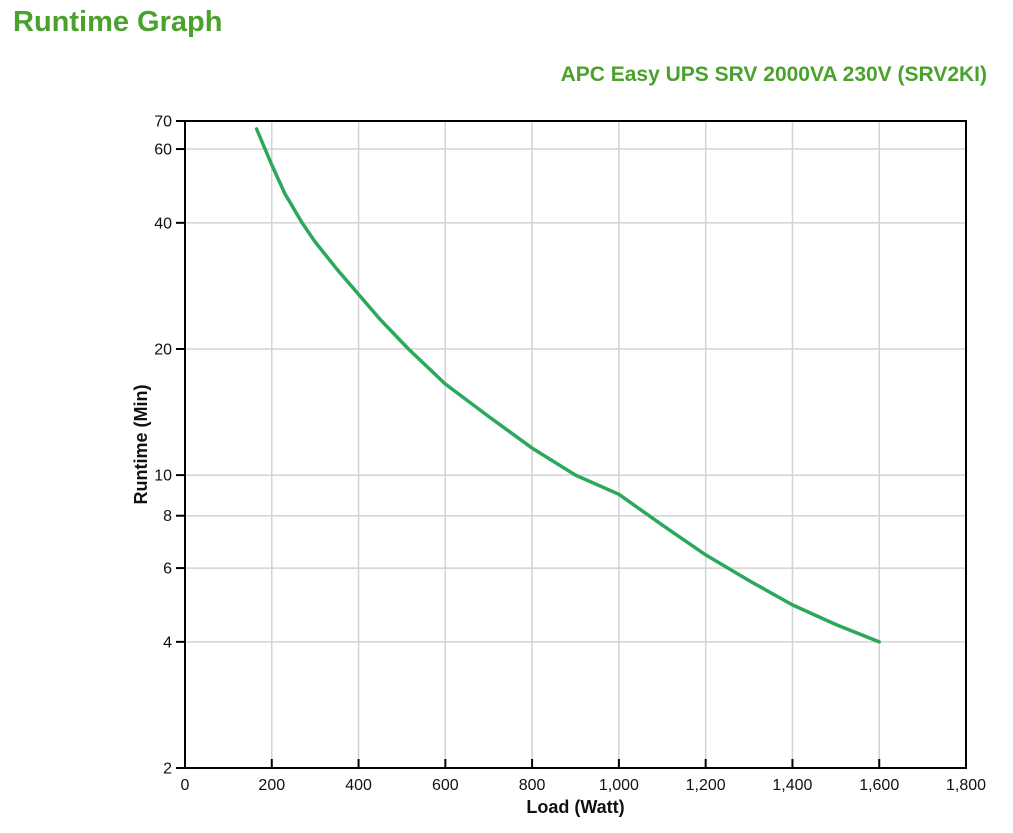 The width and height of the screenshot is (1013, 833). Describe the element at coordinates (358, 785) in the screenshot. I see `x-tick-label: 400` at that location.